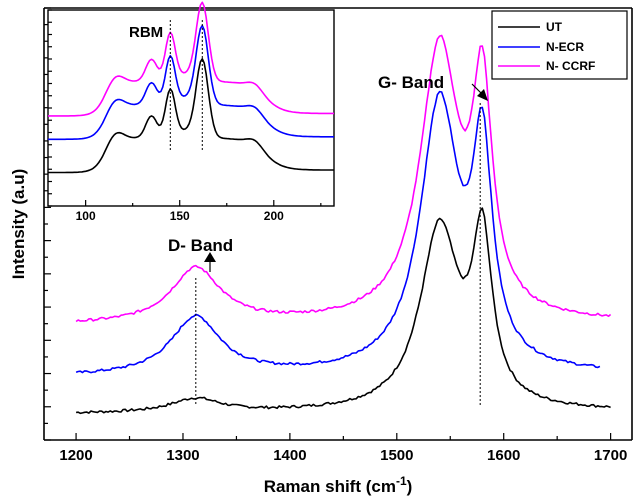  Describe the element at coordinates (18, 224) in the screenshot. I see `y-axis-title: Intensity (a.u)` at that location.